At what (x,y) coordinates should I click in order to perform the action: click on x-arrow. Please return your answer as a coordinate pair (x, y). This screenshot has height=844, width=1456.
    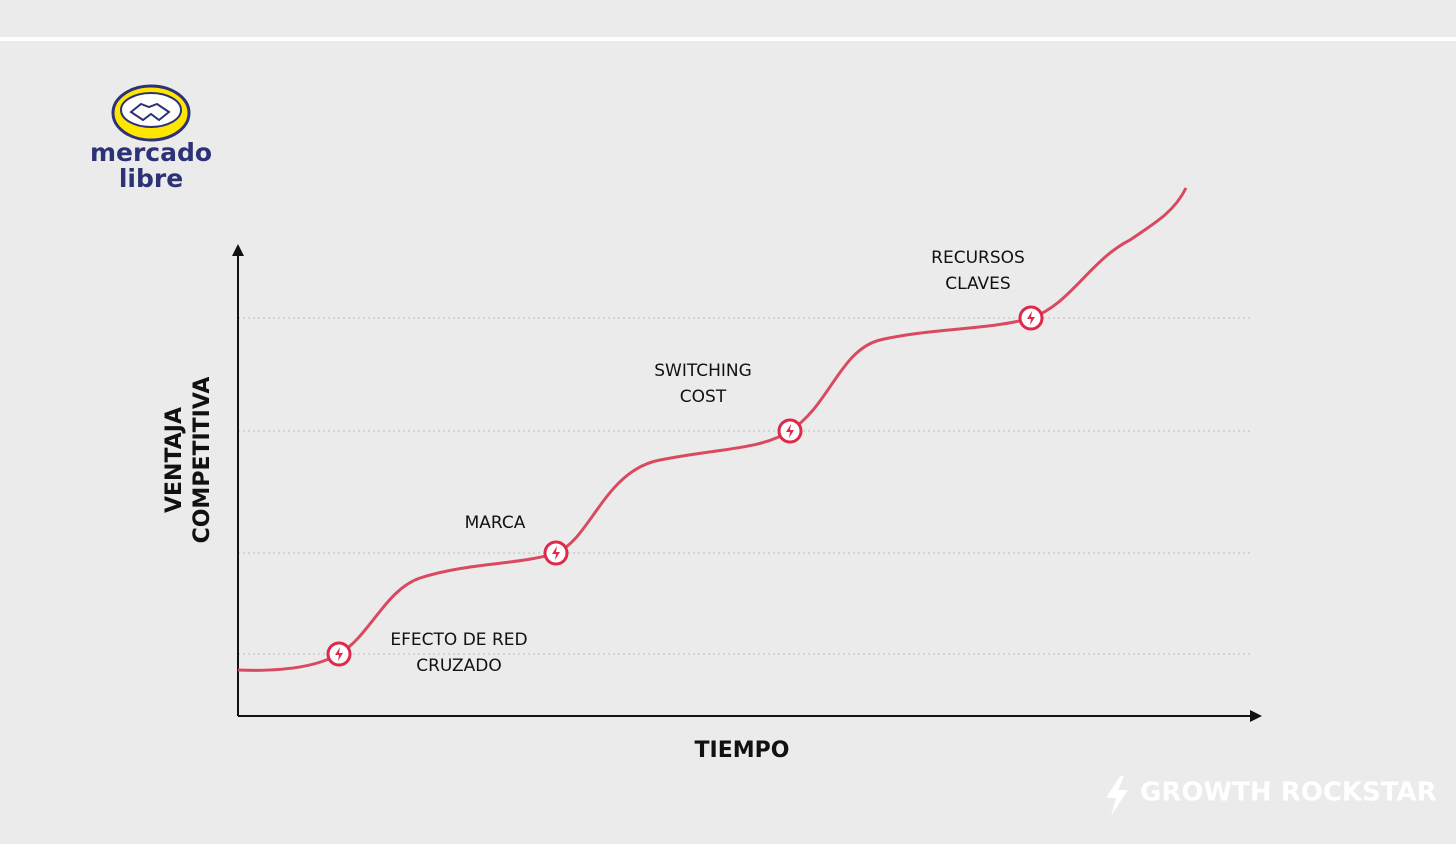
    Looking at the image, I should click on (1256, 716).